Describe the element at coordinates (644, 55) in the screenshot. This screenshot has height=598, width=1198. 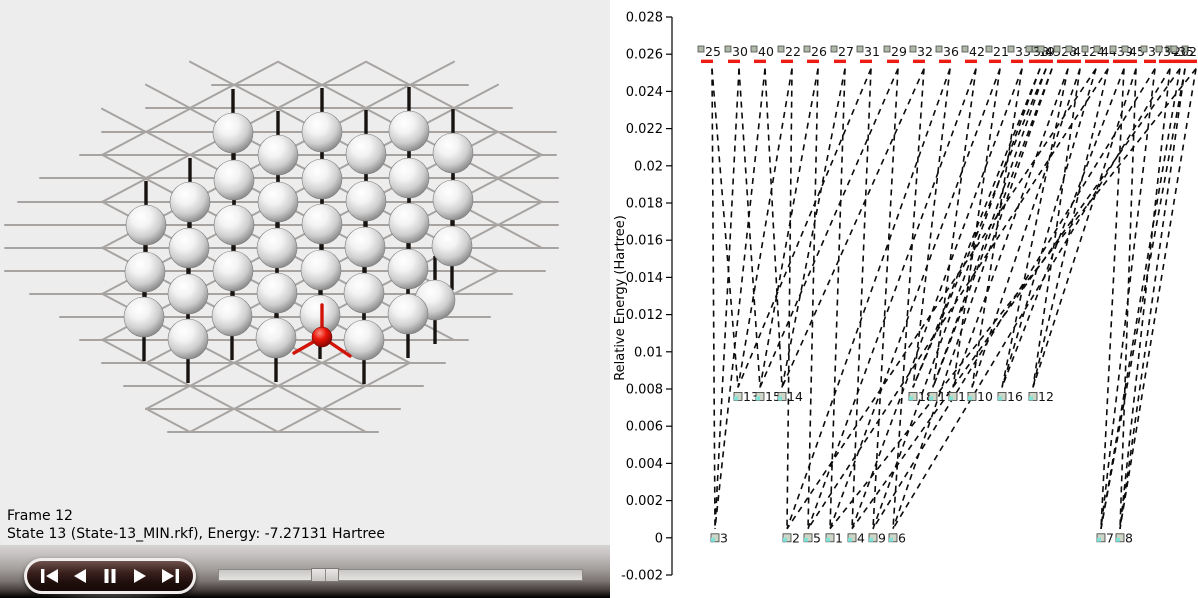
I see `y-tick-label: 0.026` at that location.